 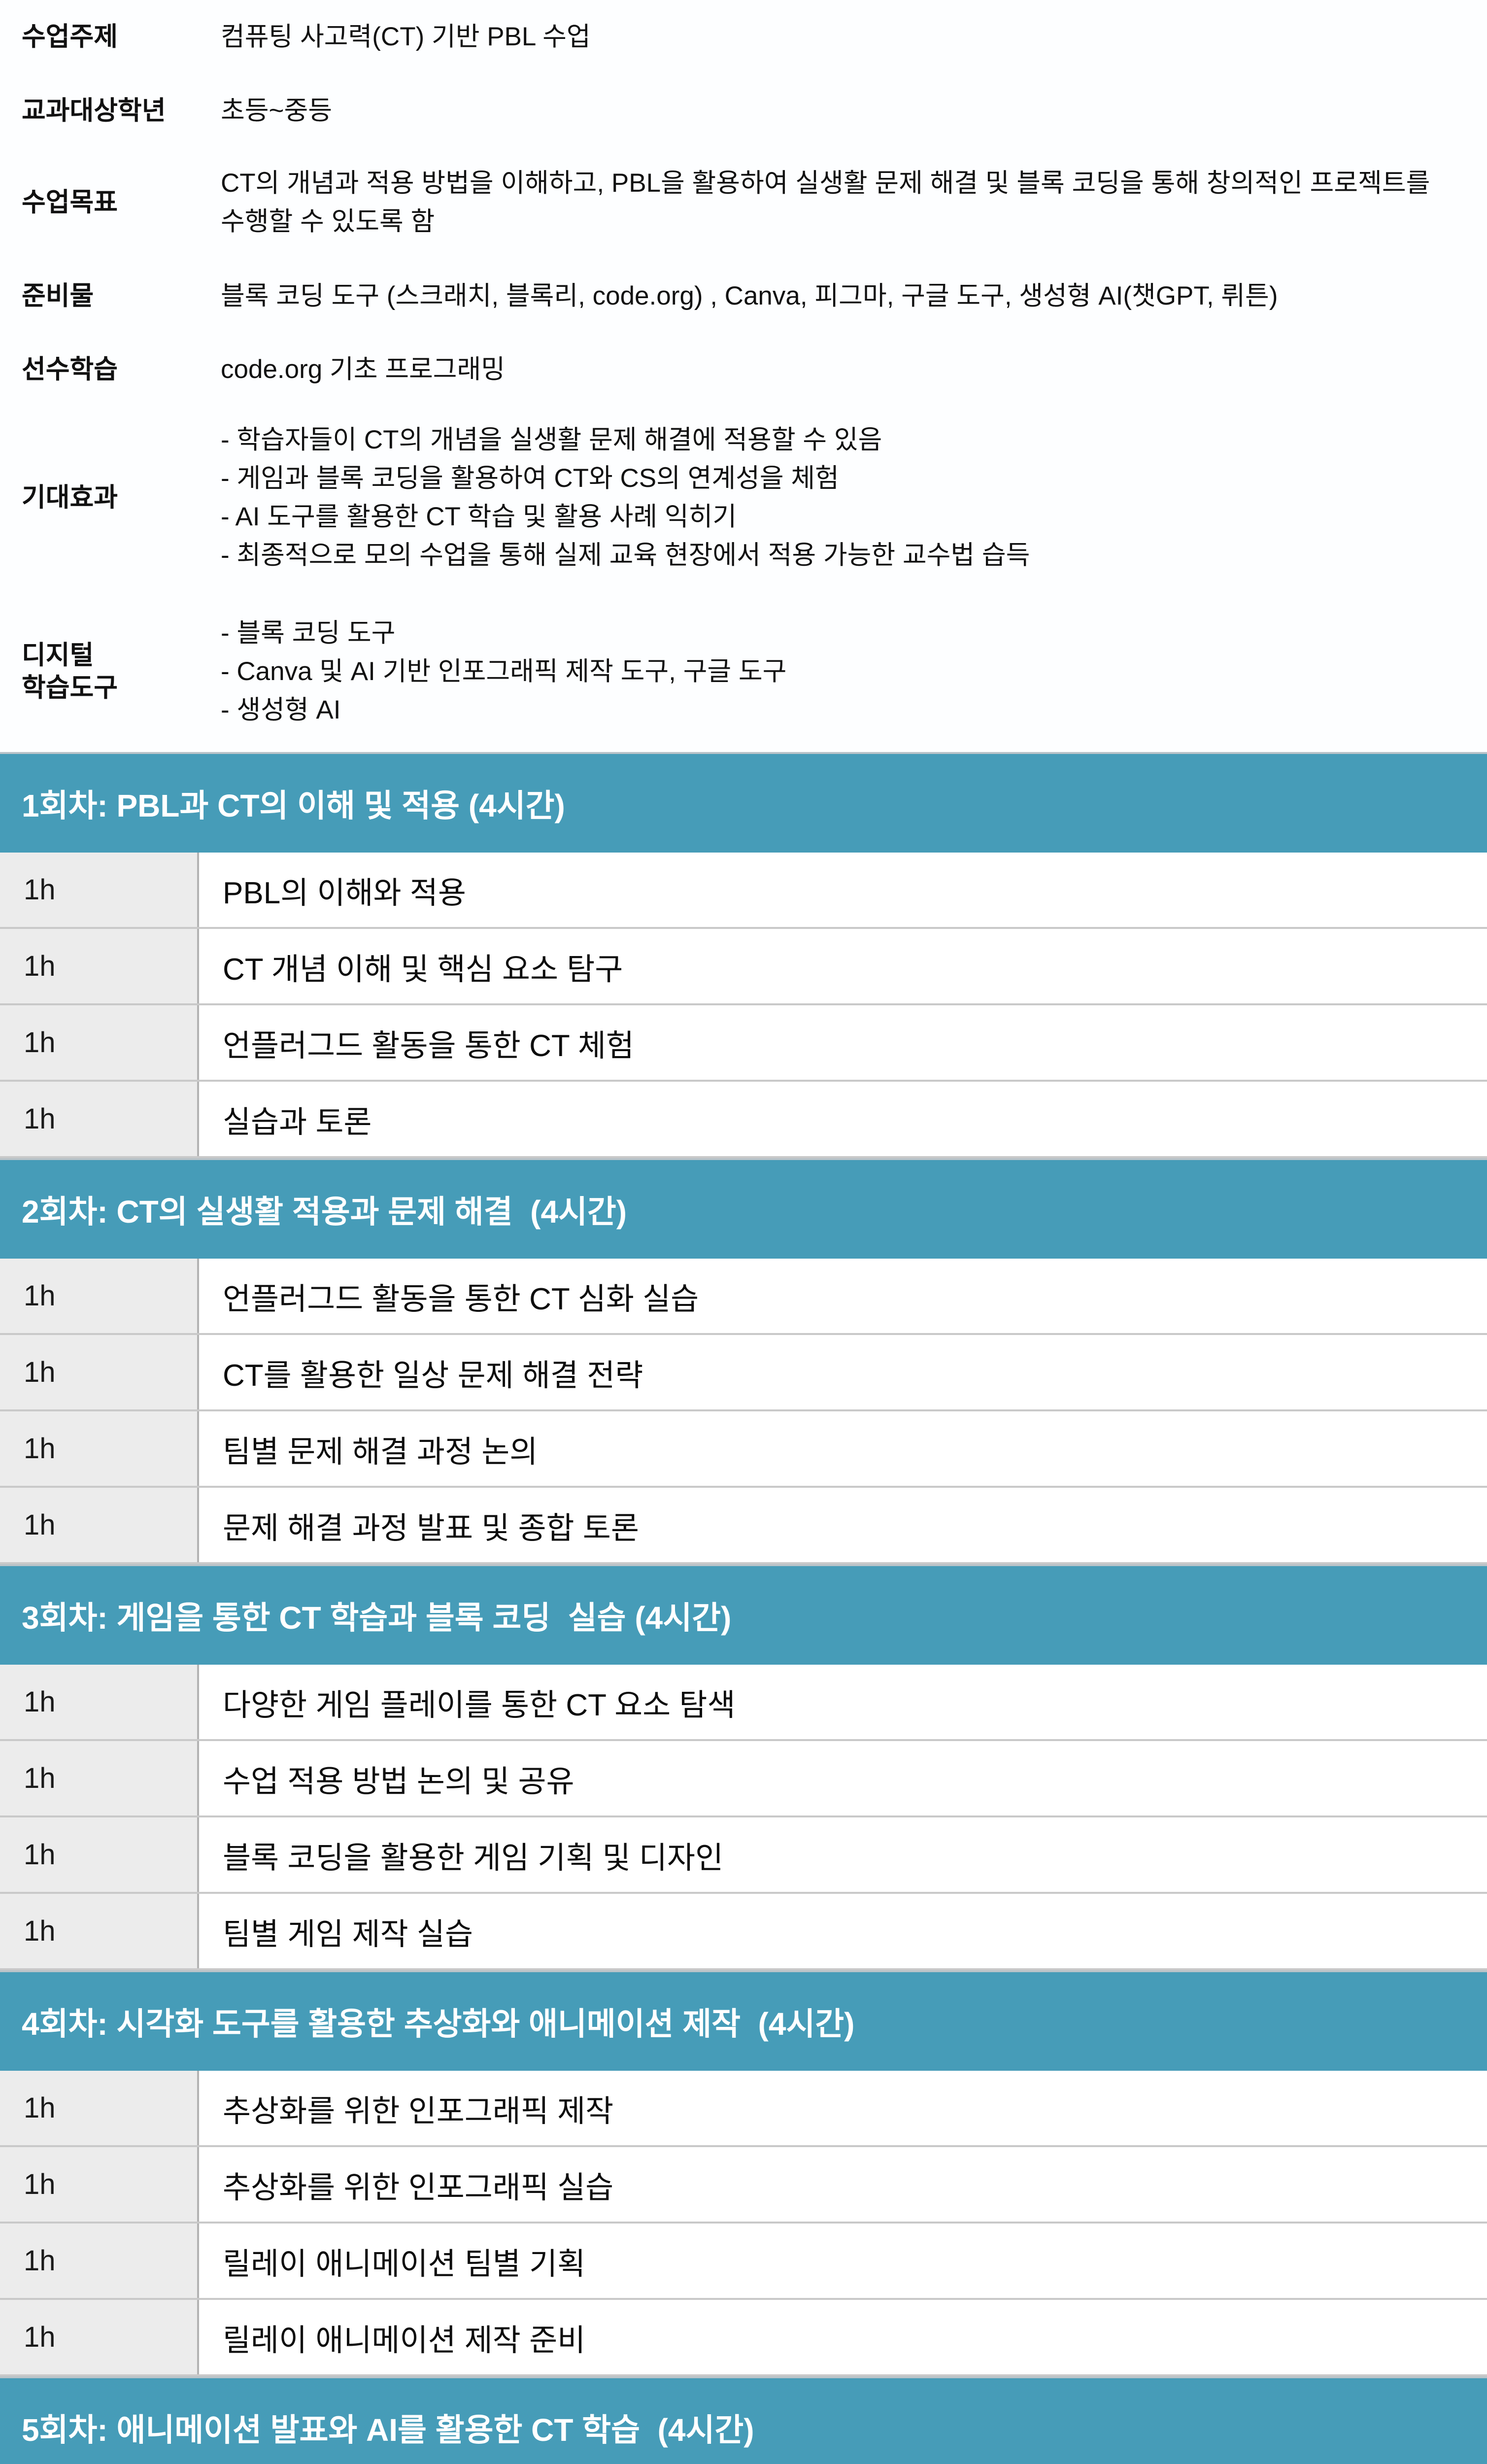 I want to click on lesson-topic-cell: 팀별 게임 제작 실습, so click(x=843, y=1931).